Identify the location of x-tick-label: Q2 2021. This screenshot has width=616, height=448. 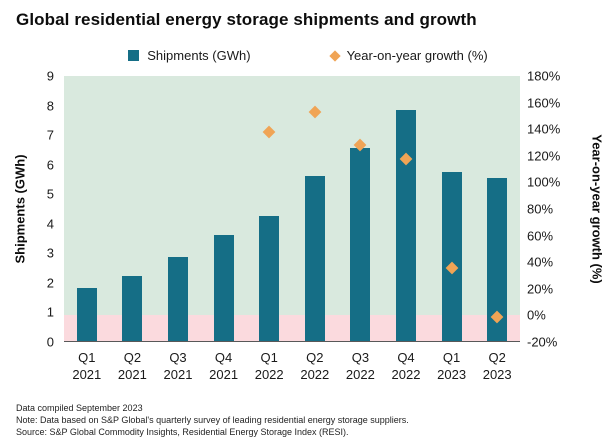
(132, 366).